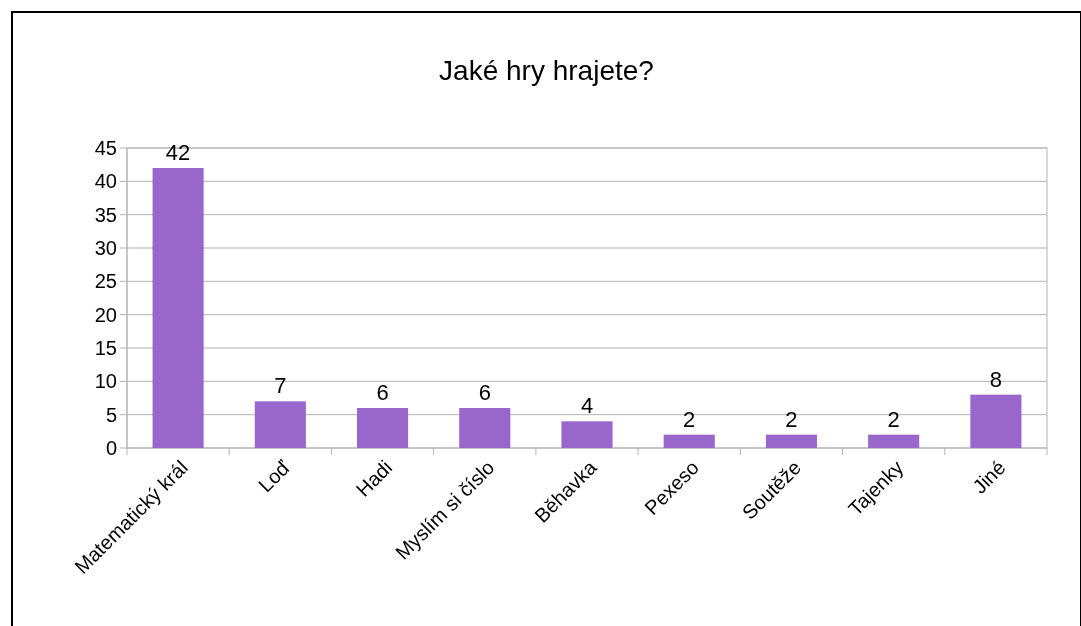  What do you see at coordinates (105, 181) in the screenshot?
I see `y-tick-label: 40` at bounding box center [105, 181].